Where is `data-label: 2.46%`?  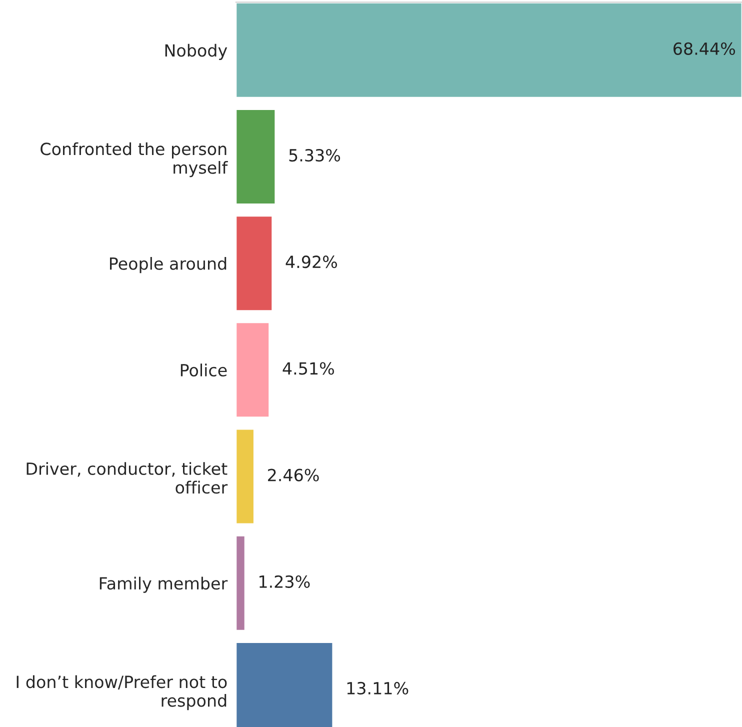 data-label: 2.46% is located at coordinates (293, 475).